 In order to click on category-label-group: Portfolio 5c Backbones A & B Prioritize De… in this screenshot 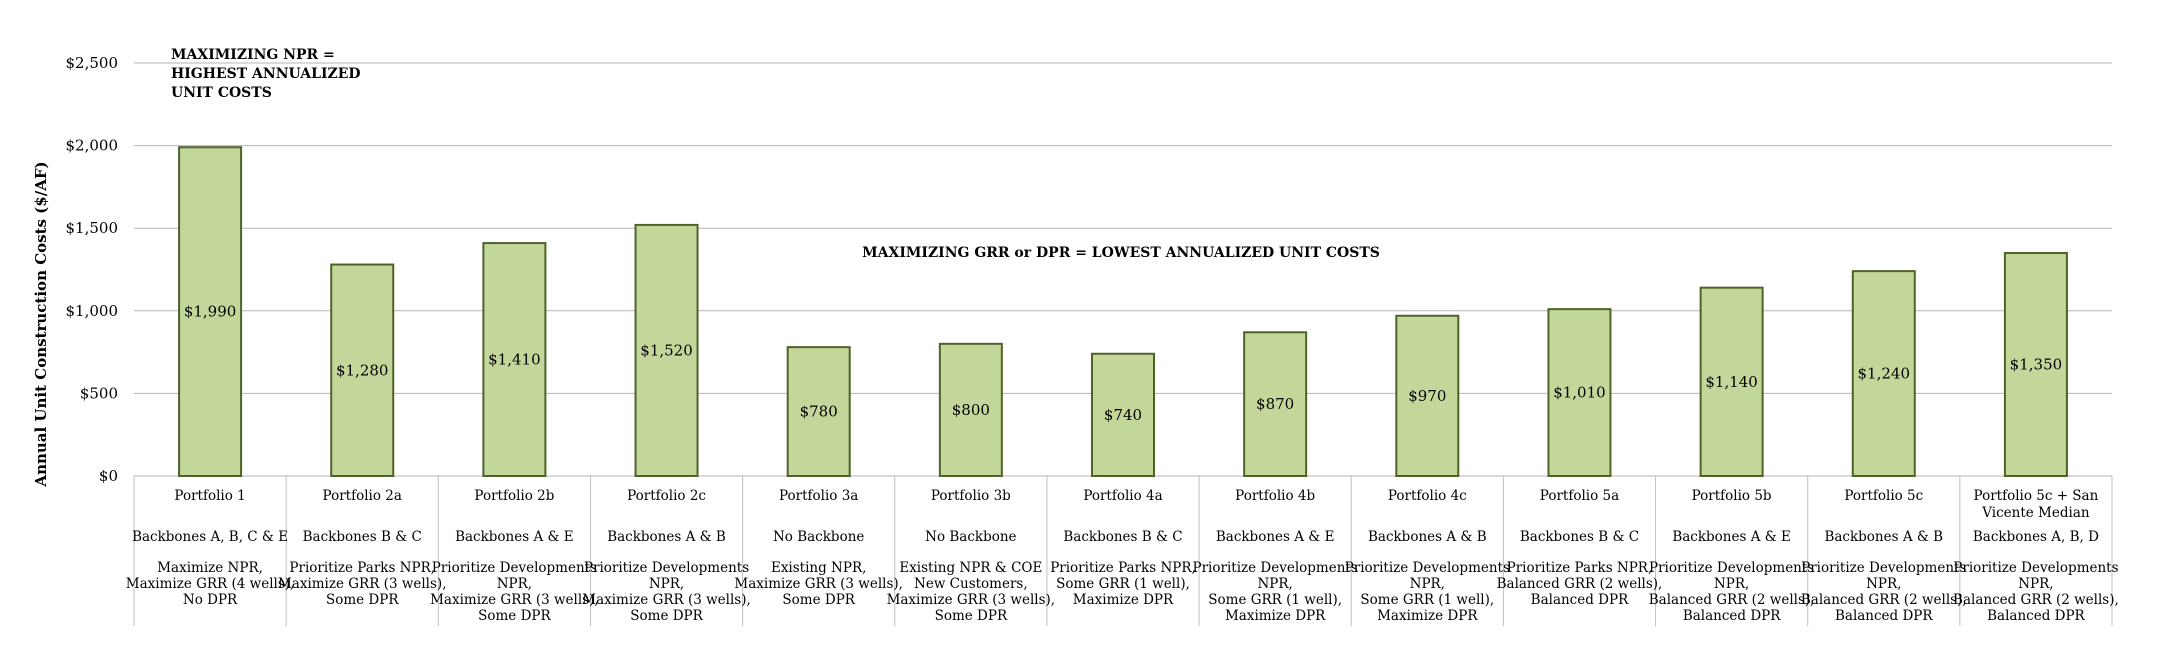, I will do `click(1884, 556)`.